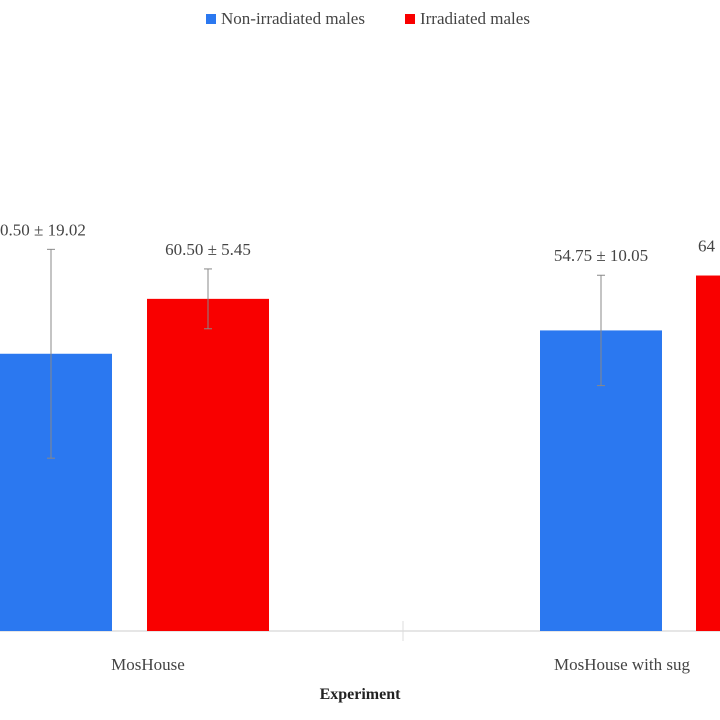  Describe the element at coordinates (707, 246) in the screenshot. I see `data-label: 64` at that location.